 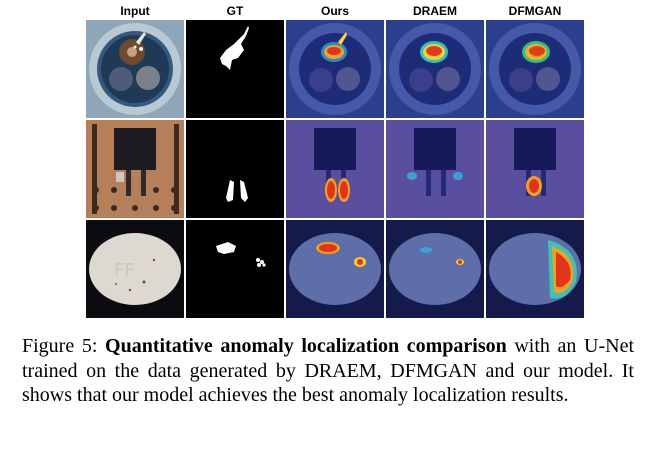 What do you see at coordinates (435, 11) in the screenshot?
I see `column-header-draem: DRAEM` at bounding box center [435, 11].